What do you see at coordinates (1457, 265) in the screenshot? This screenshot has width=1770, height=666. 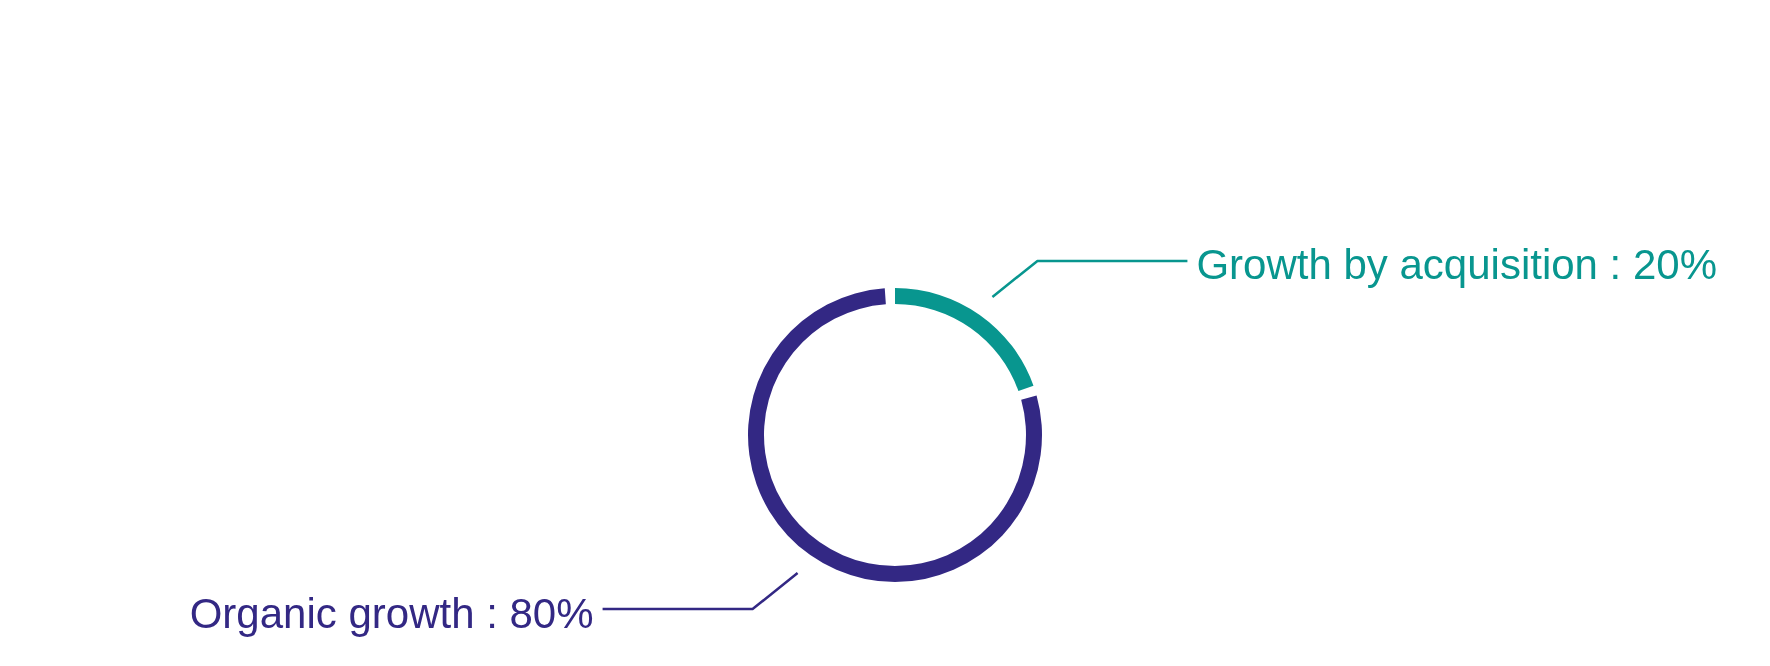 I see `slice-label: Growth by acquisition : 20%` at bounding box center [1457, 265].